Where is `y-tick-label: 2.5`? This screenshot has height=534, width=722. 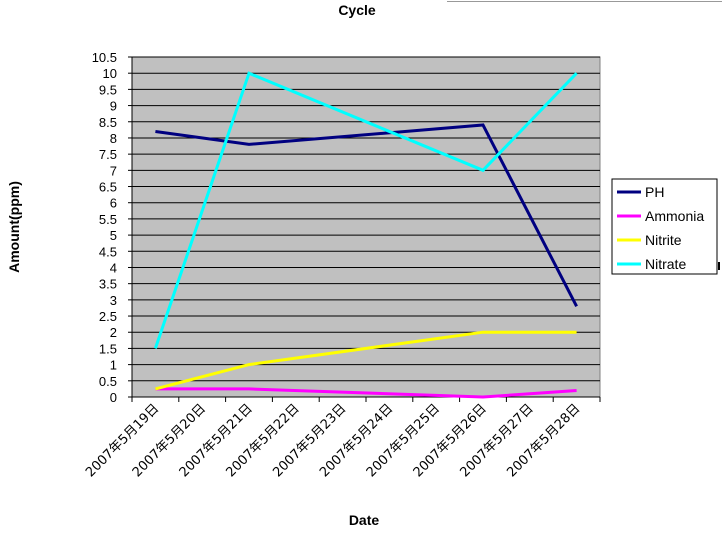 y-tick-label: 2.5 is located at coordinates (108, 316).